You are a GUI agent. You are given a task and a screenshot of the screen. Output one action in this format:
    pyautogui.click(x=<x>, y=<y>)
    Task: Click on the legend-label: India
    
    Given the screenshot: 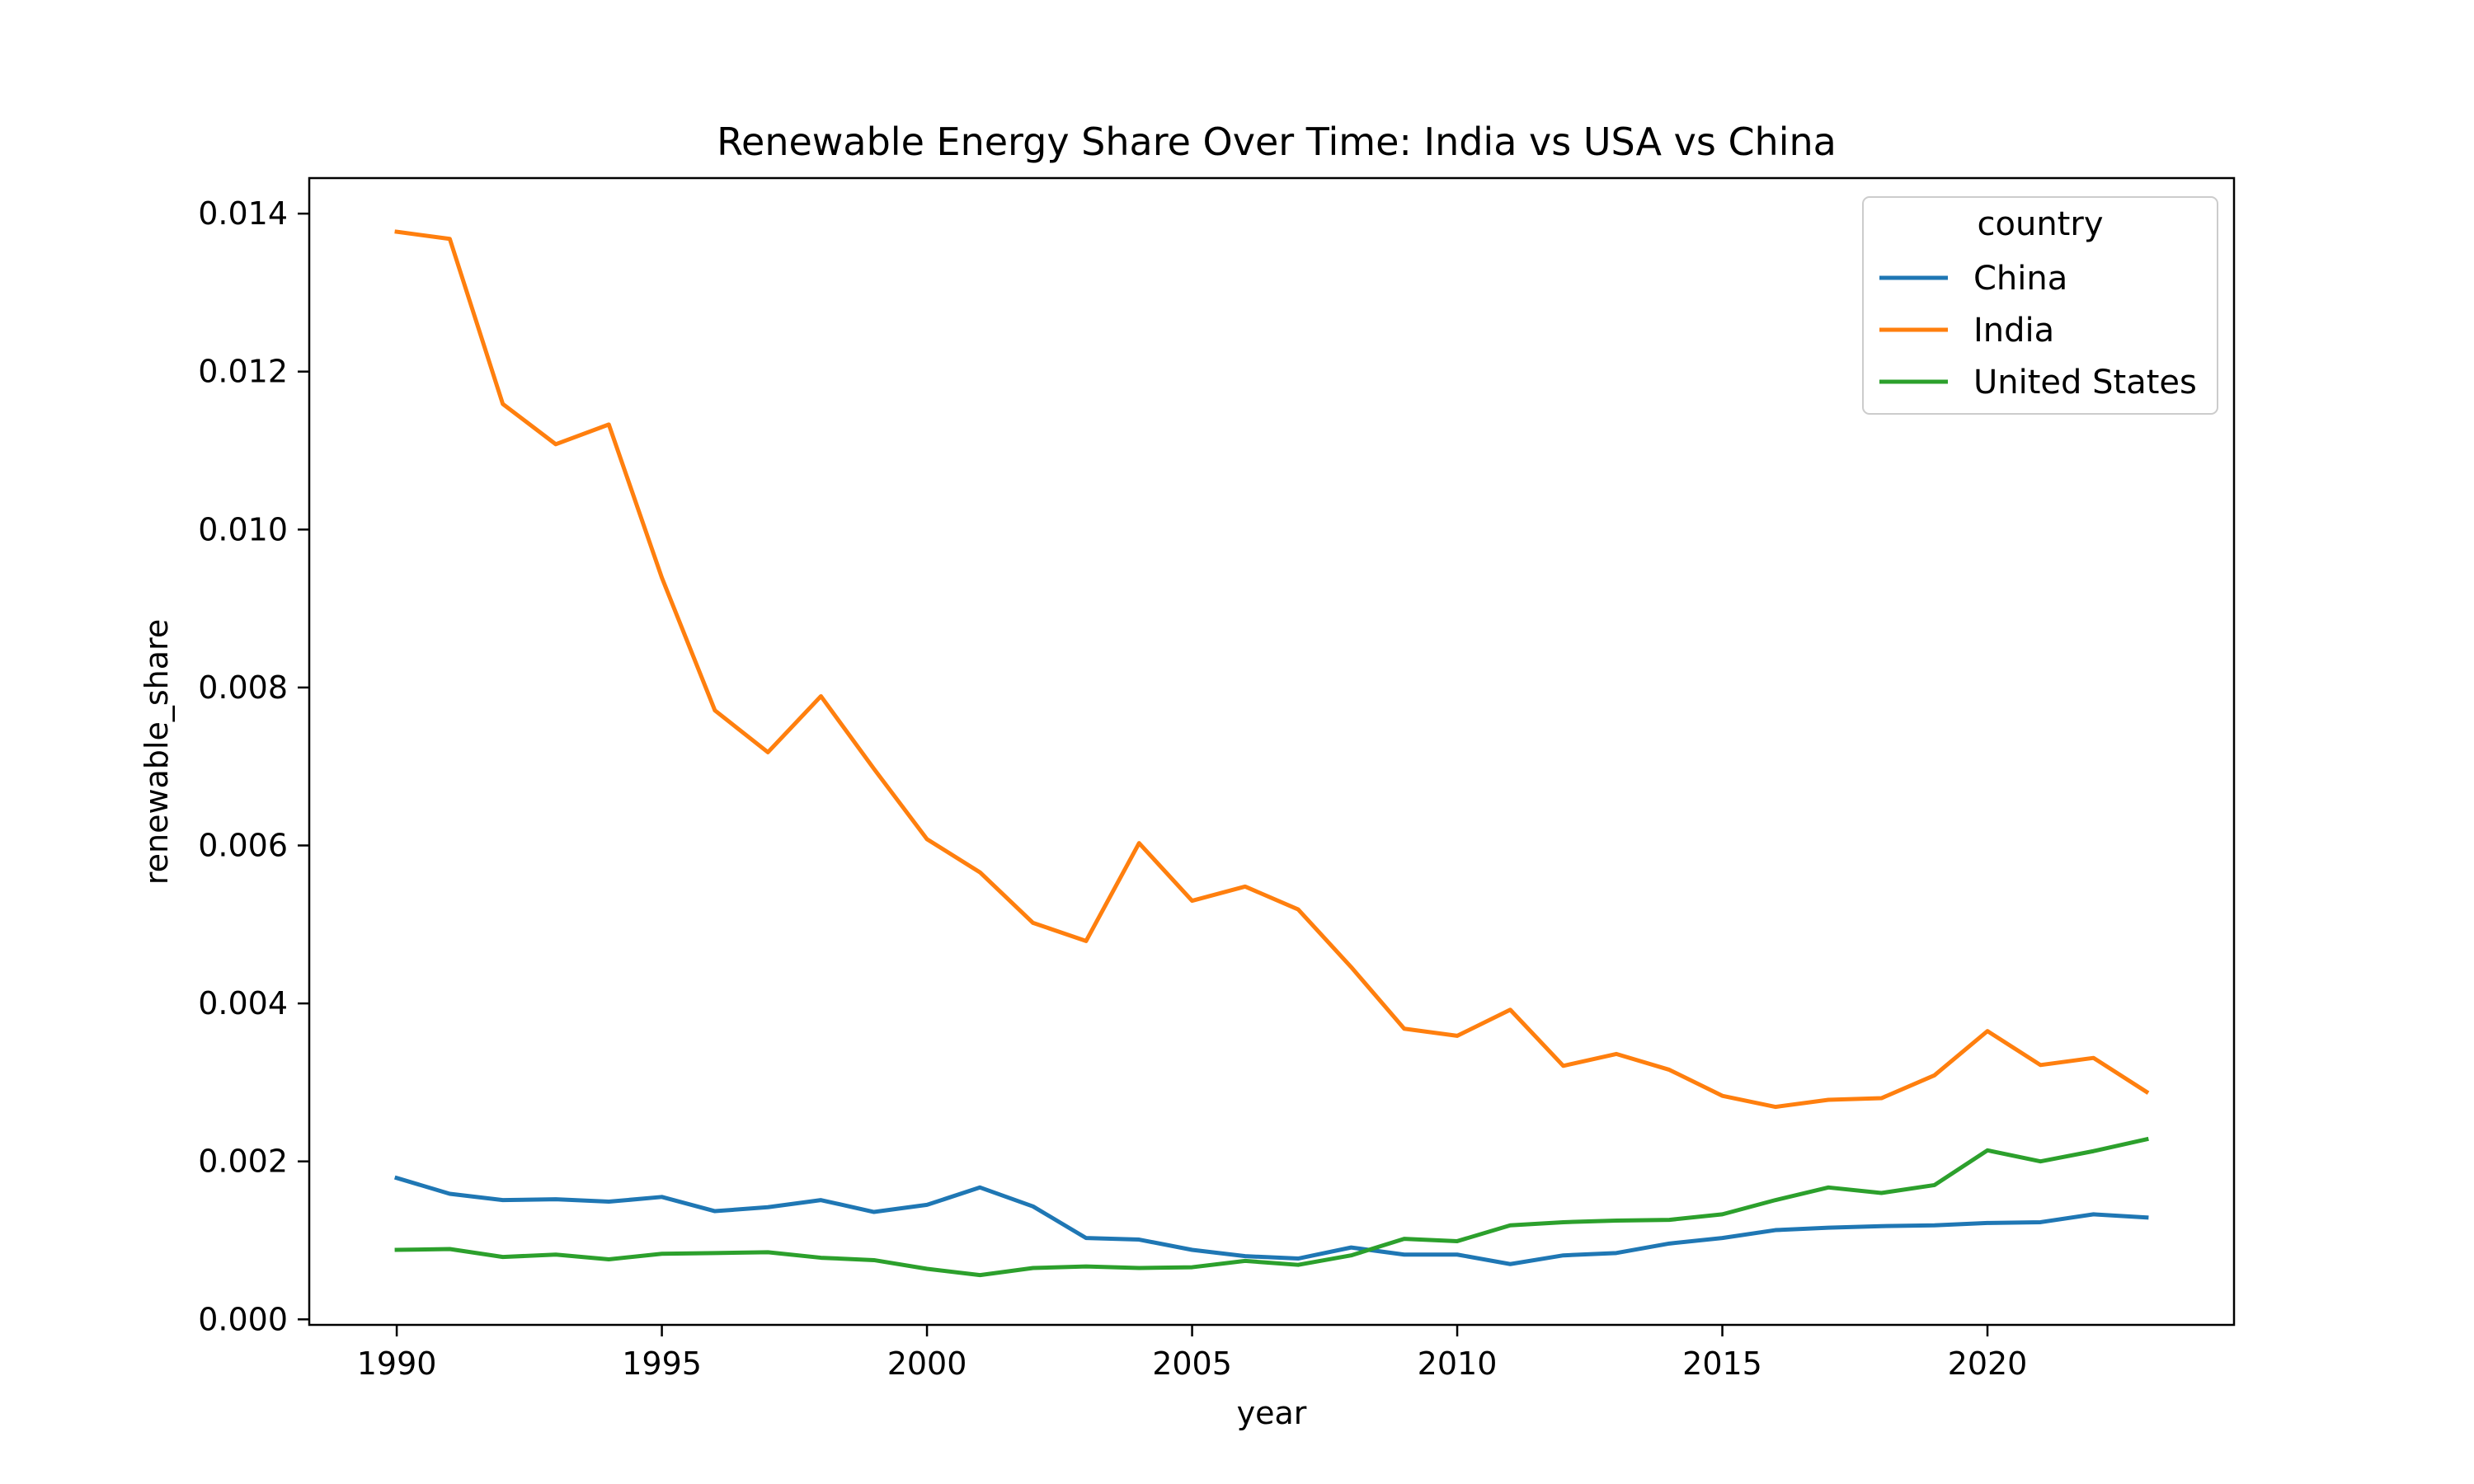 What is the action you would take?
    pyautogui.click(x=2013, y=331)
    